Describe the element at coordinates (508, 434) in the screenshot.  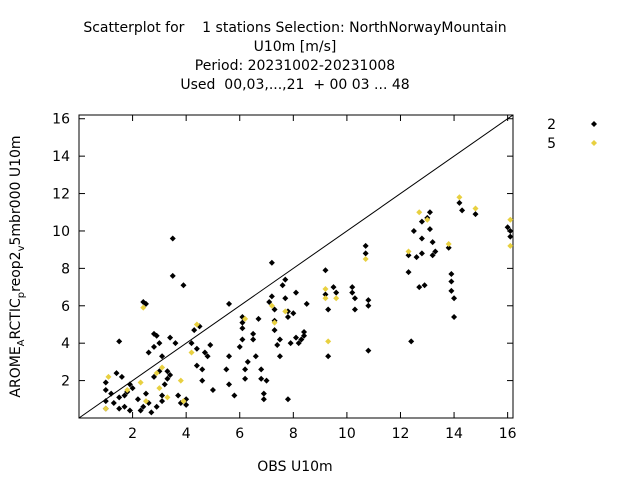
I see `x-tick-label: 16` at that location.